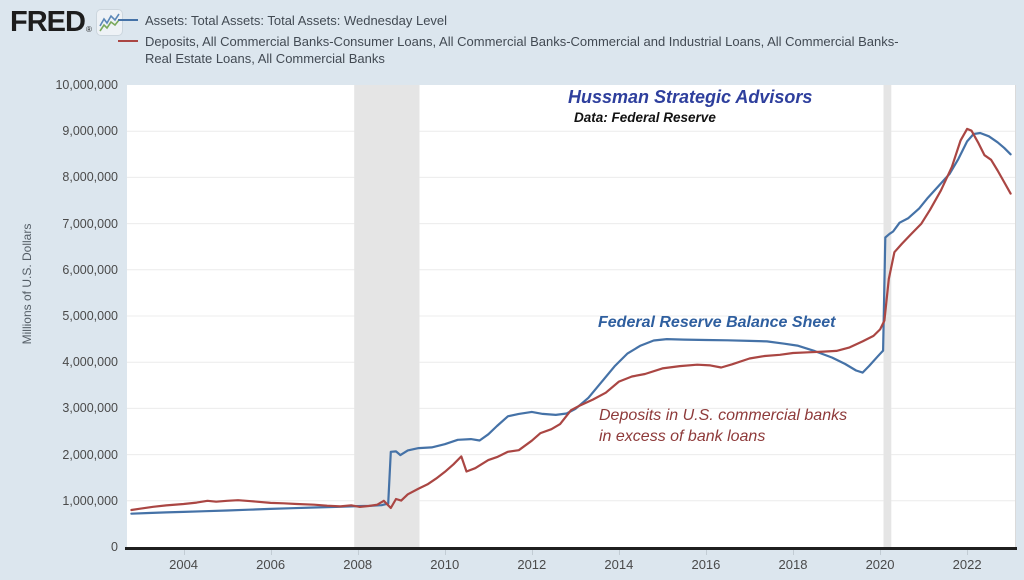 Image resolution: width=1024 pixels, height=580 pixels. Describe the element at coordinates (184, 564) in the screenshot. I see `x-tick-label: 2004` at that location.